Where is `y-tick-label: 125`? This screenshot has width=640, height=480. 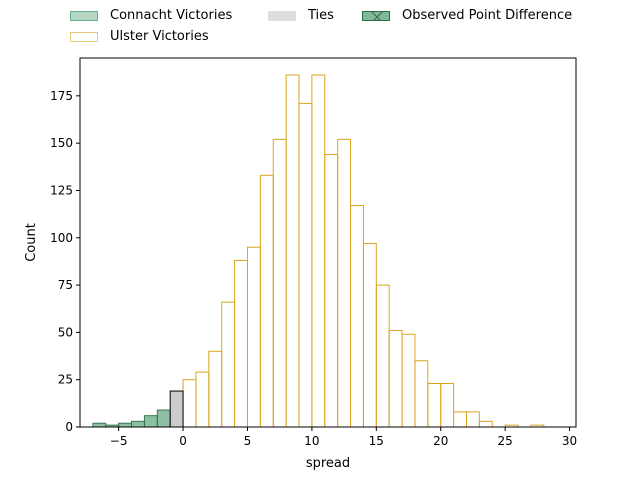 y-tick-label: 125 is located at coordinates (61, 190).